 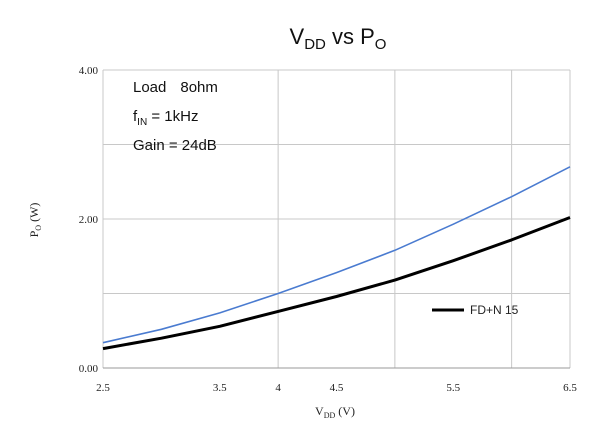 I want to click on y-tick-label: 4.00, so click(x=89, y=71).